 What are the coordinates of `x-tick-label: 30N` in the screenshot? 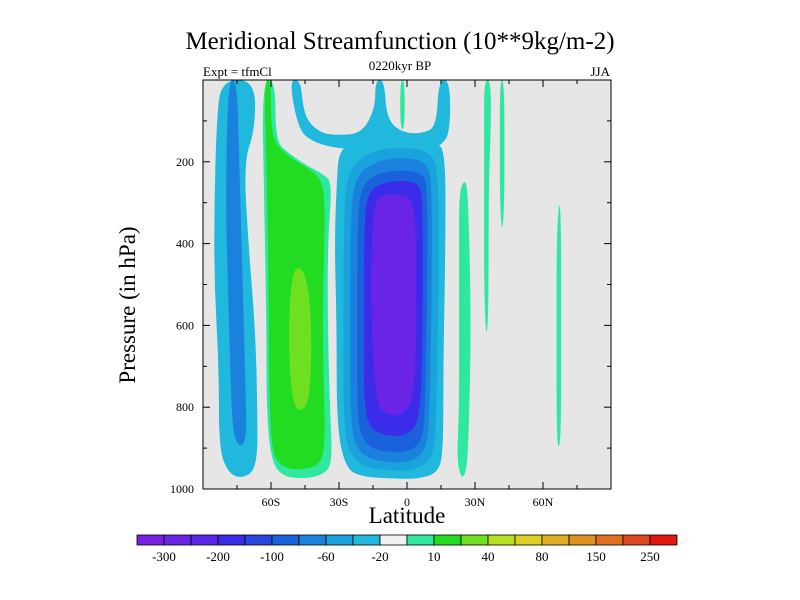 It's located at (475, 502).